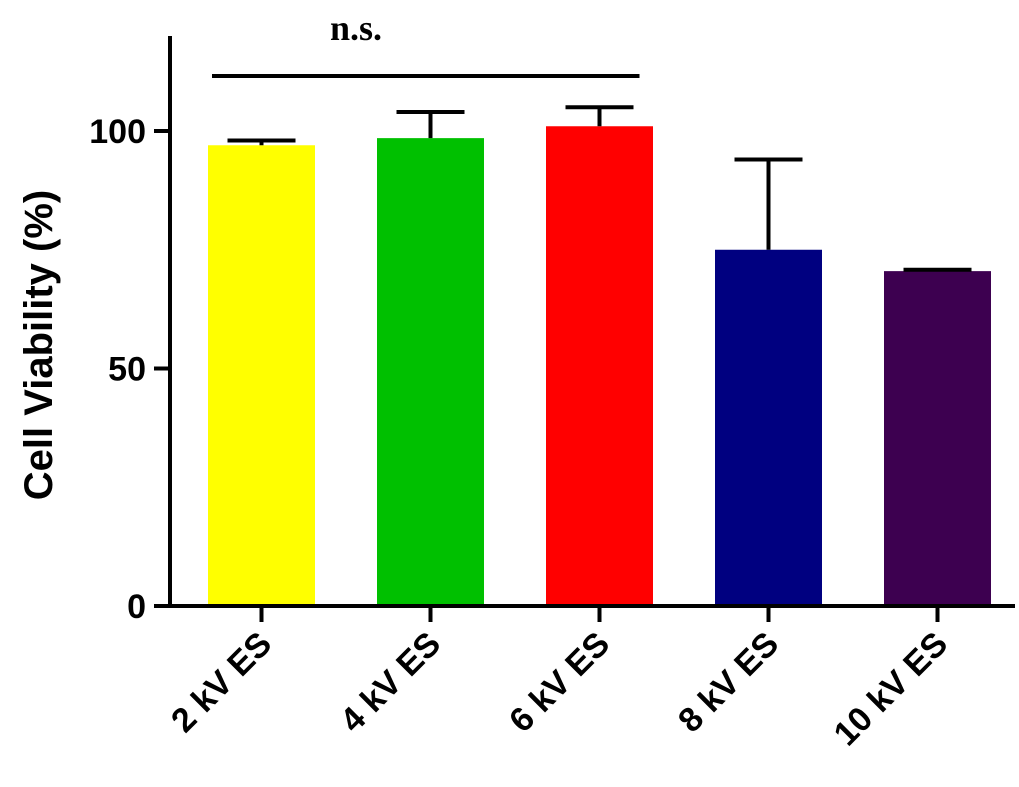 The width and height of the screenshot is (1019, 787). I want to click on x-tick-label-3: 6 kV ES, so click(559, 682).